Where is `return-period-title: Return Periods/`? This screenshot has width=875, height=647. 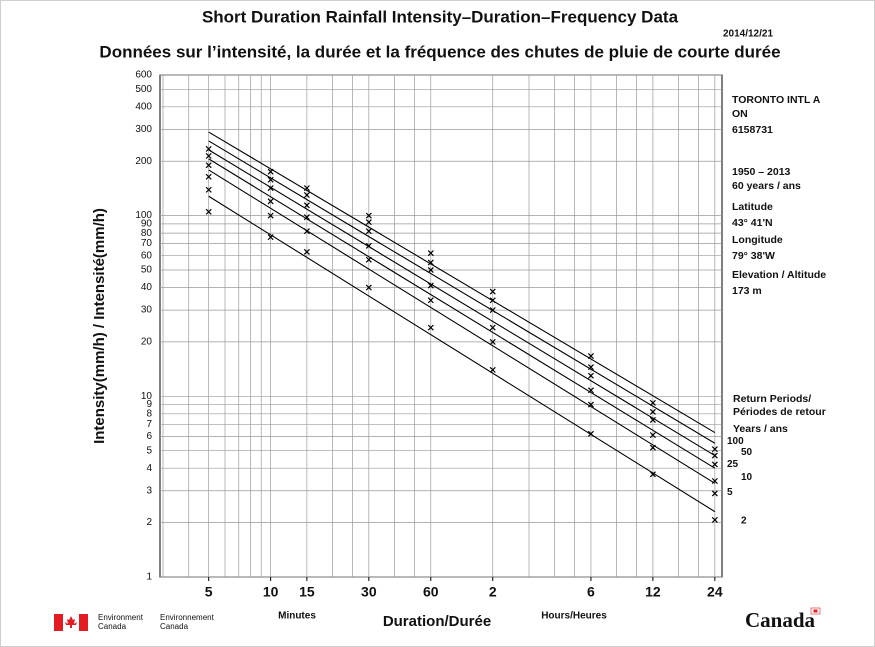 return-period-title: Return Periods/ is located at coordinates (772, 399).